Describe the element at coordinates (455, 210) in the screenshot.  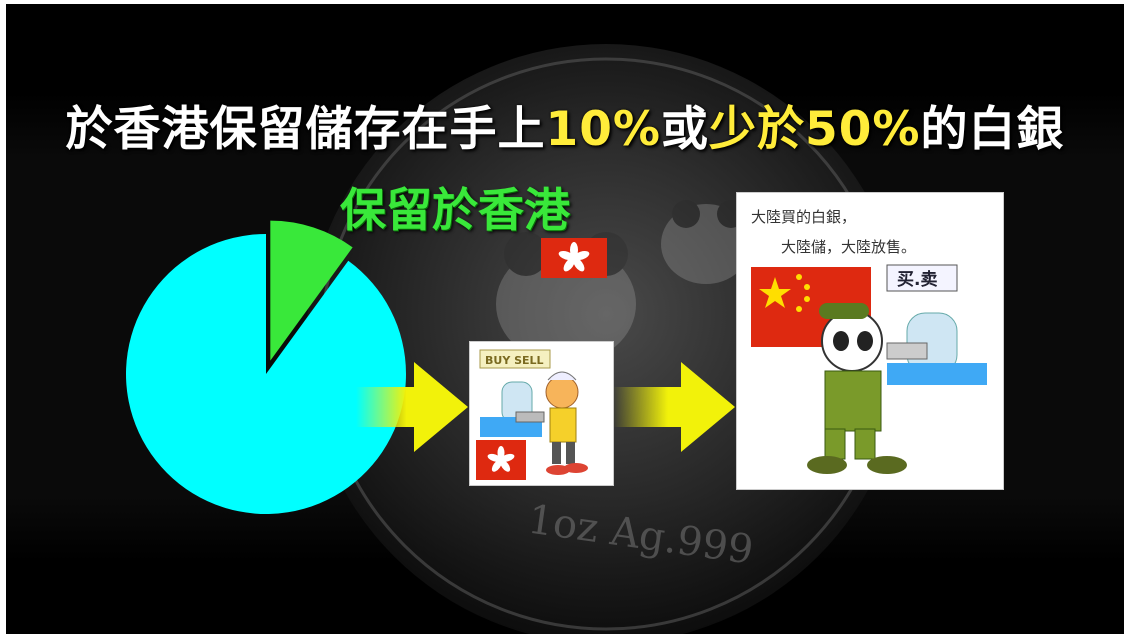
I see `keep-in-hk-label: 保留於香港` at that location.